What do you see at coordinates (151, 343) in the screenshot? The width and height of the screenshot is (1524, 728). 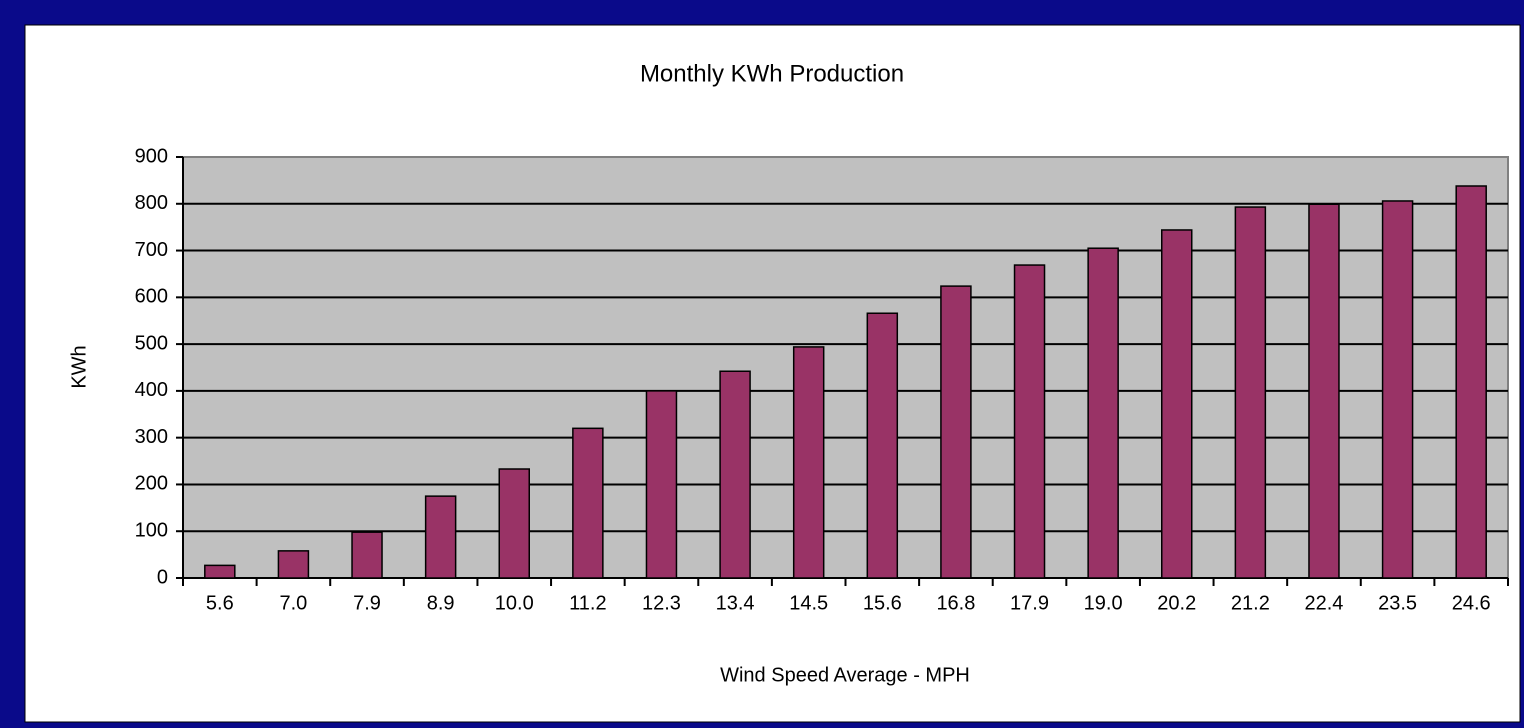 I see `y-tick-label: 500` at bounding box center [151, 343].